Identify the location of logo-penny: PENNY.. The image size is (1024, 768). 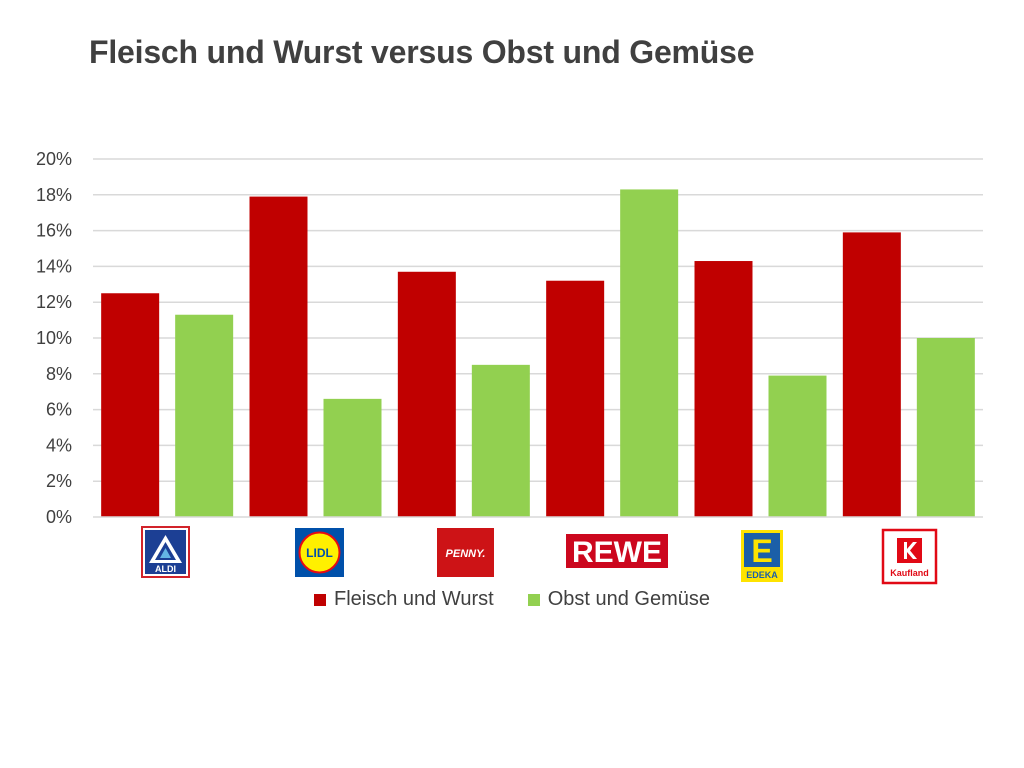
(465, 552).